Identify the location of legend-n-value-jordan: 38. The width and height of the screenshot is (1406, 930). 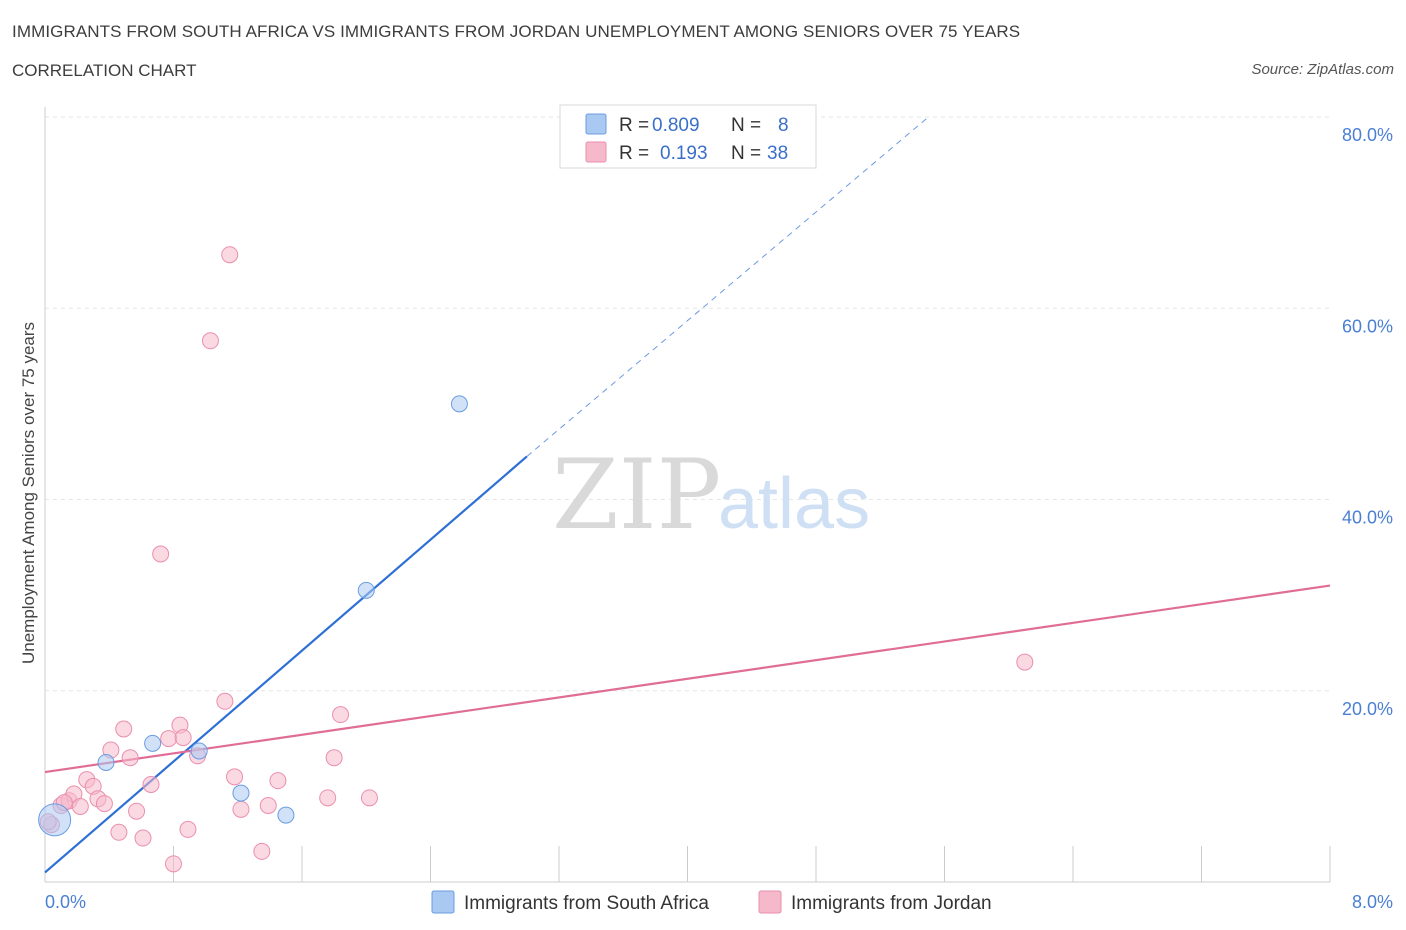
(777, 153).